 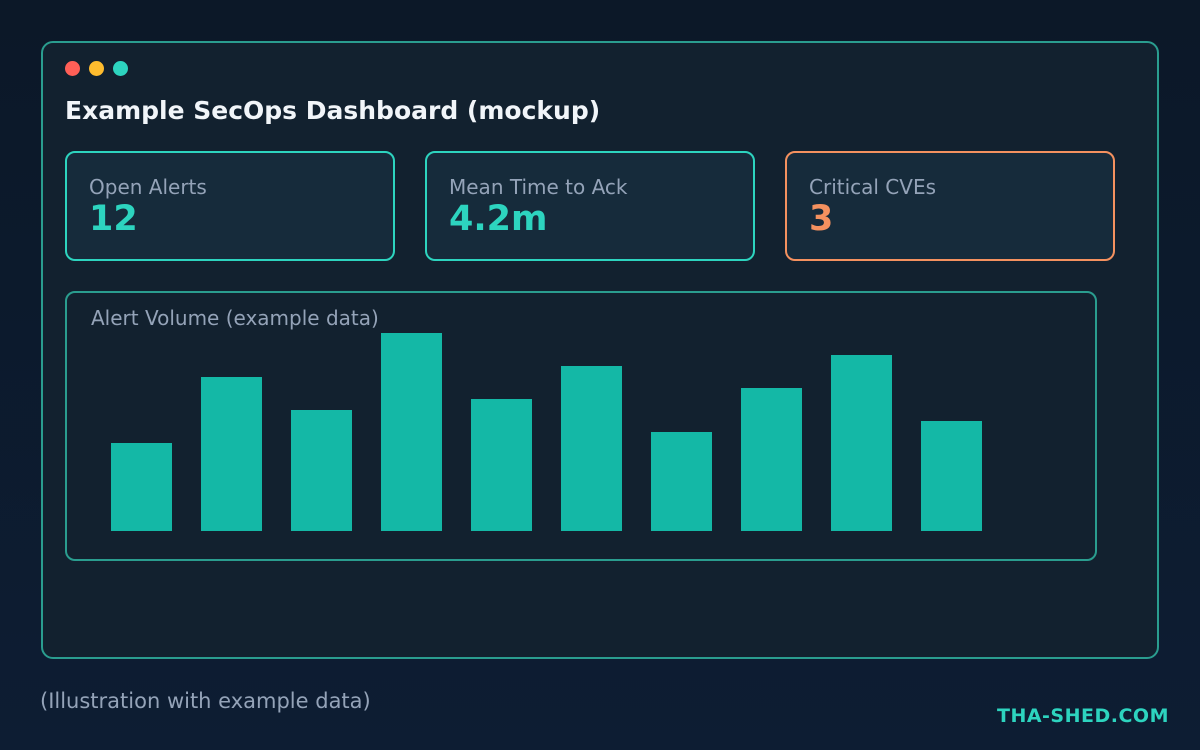 I want to click on kpi-card-open-alerts: Open Alerts 12, so click(x=230, y=206).